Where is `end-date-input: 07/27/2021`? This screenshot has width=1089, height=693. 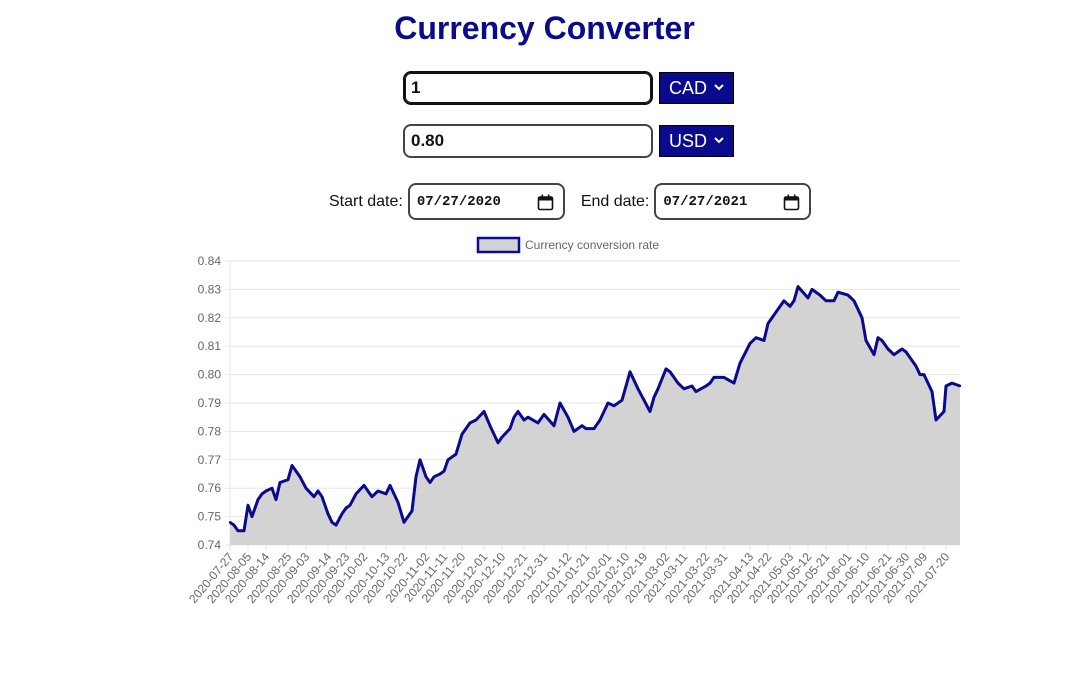
end-date-input: 07/27/2021 is located at coordinates (733, 201).